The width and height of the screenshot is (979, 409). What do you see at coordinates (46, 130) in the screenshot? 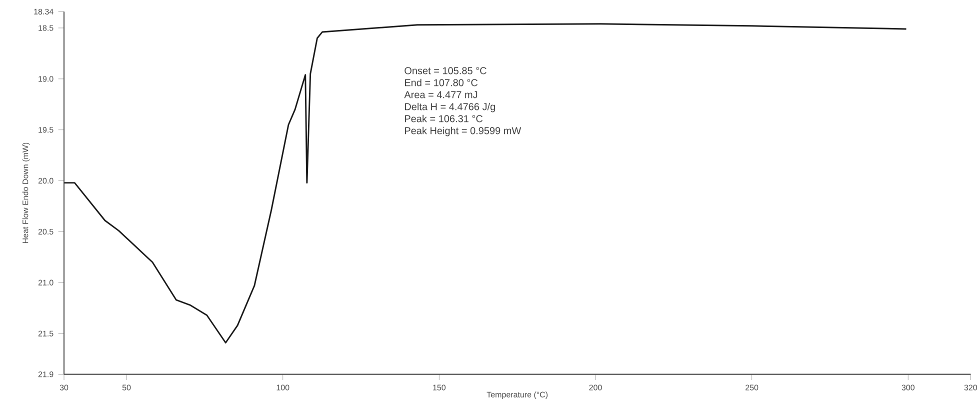
I see `y-tick-label: 19.5` at bounding box center [46, 130].